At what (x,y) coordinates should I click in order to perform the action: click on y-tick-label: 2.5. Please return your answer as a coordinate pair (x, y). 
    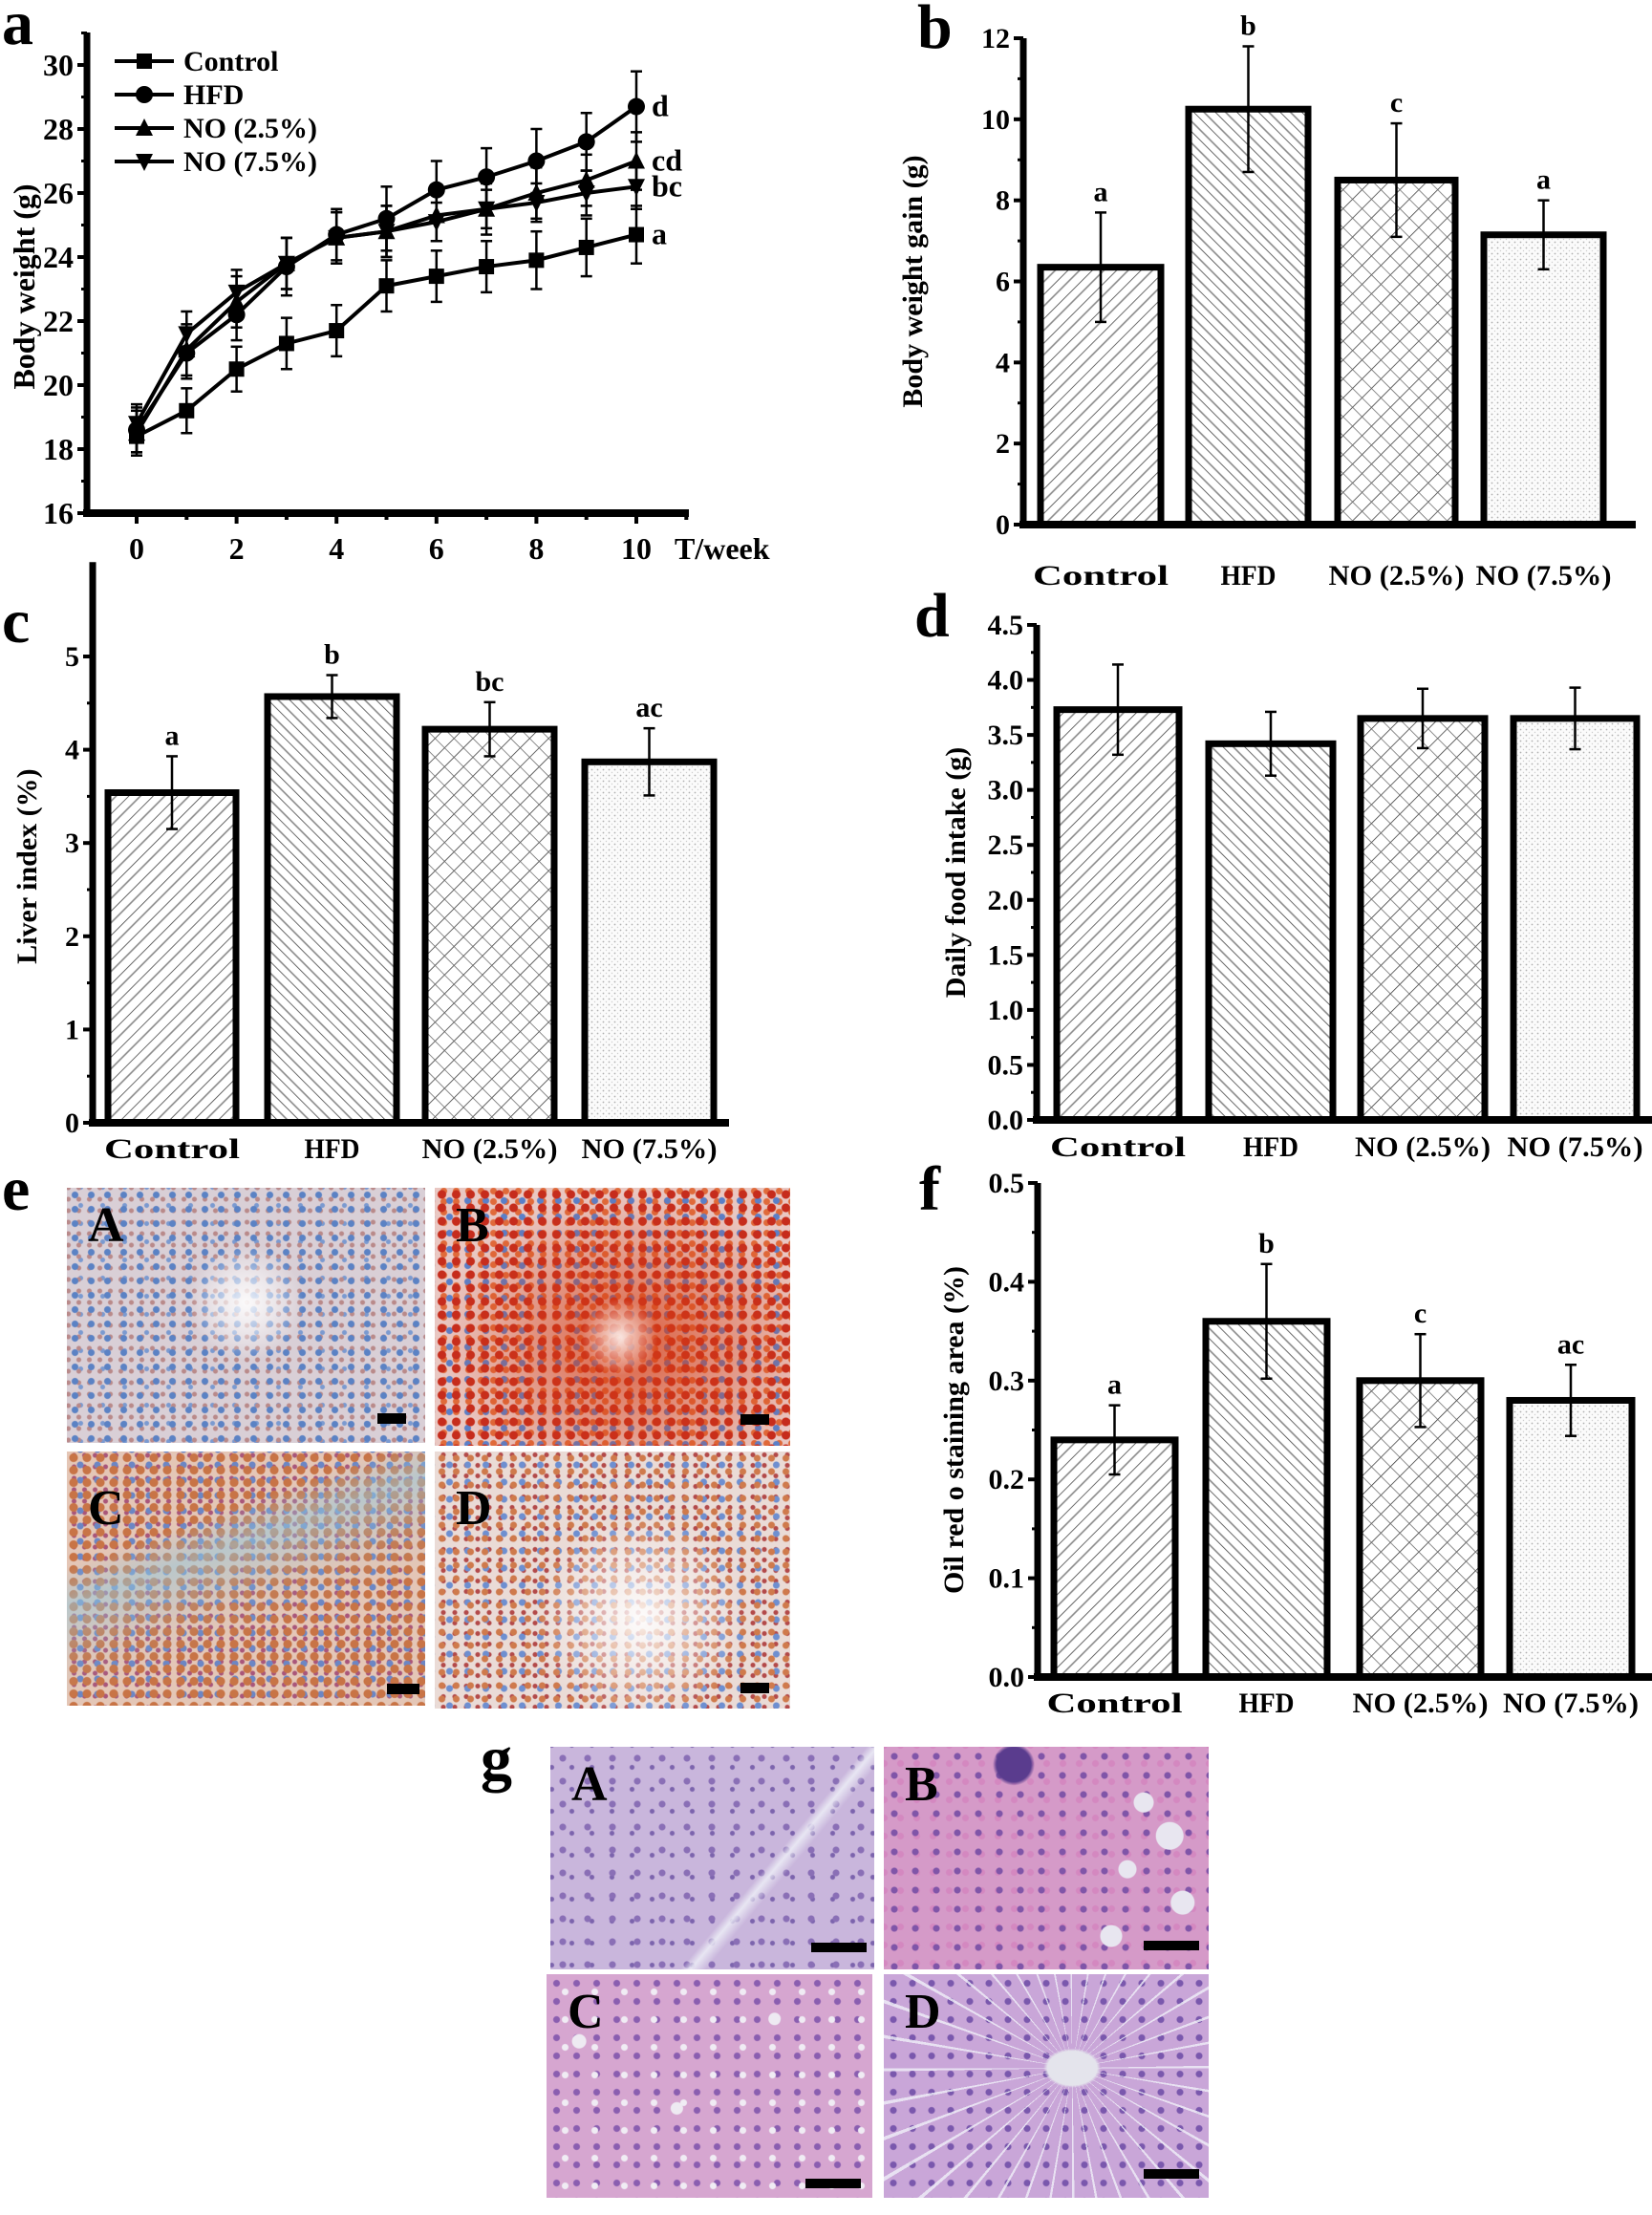
    Looking at the image, I should click on (1006, 845).